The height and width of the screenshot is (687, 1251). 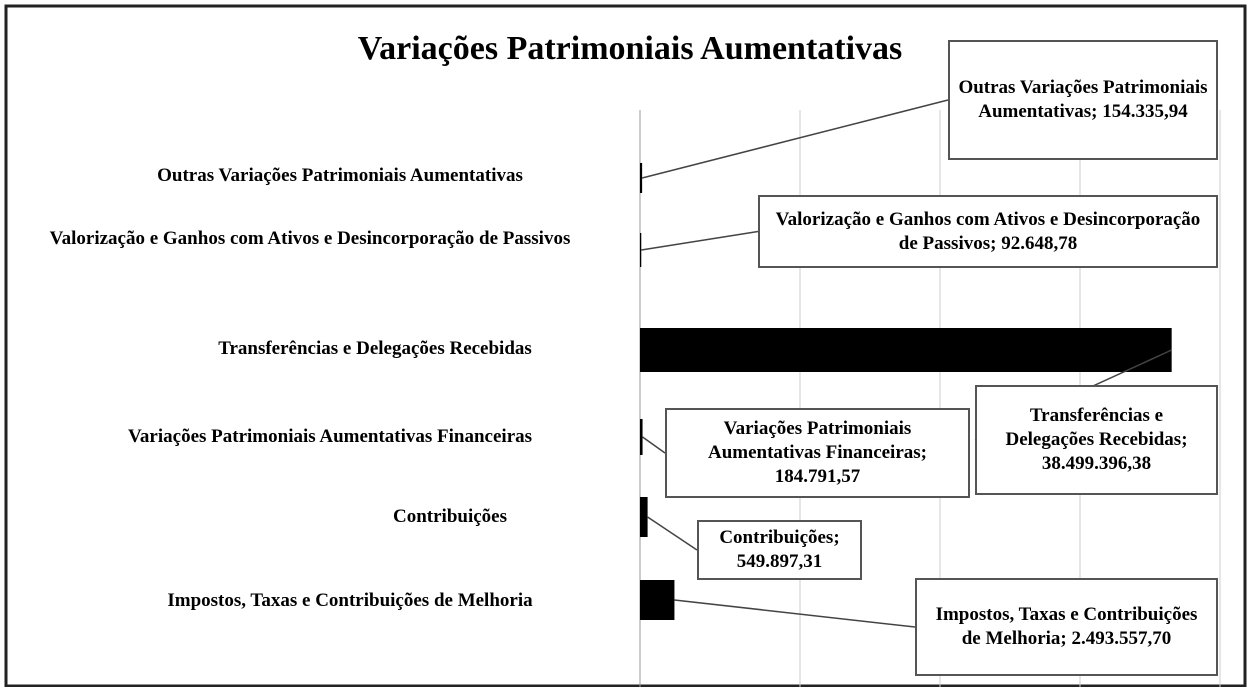 What do you see at coordinates (375, 348) in the screenshot?
I see `y-tick-label: Transferências e Delegações Recebidas` at bounding box center [375, 348].